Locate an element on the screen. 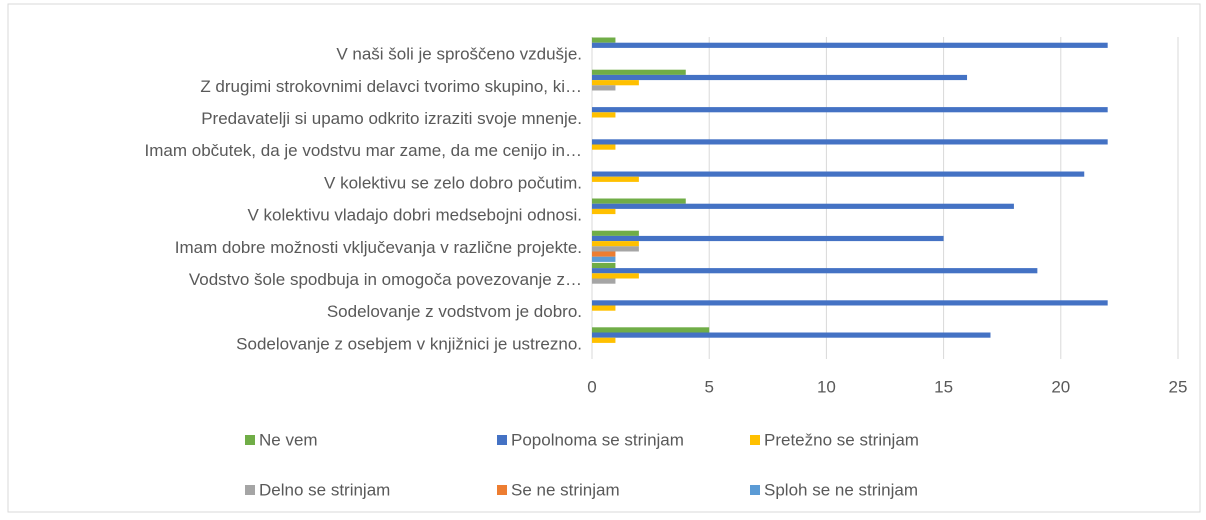  x-tick-label: 25 is located at coordinates (1178, 386).